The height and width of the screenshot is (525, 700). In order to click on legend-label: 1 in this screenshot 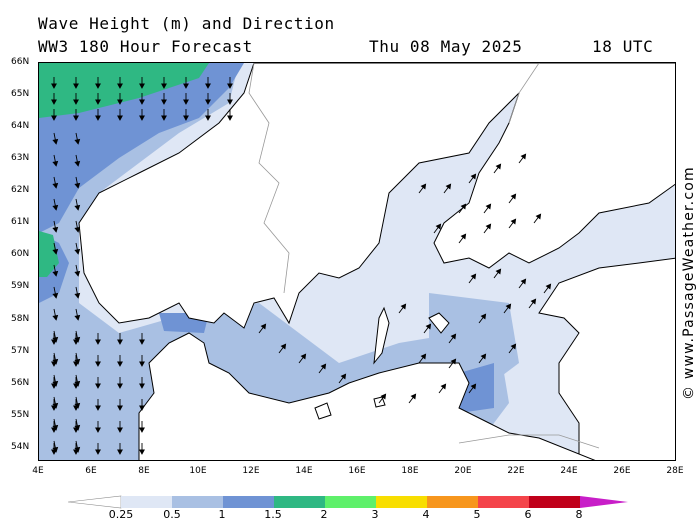, I will do `click(222, 514)`.